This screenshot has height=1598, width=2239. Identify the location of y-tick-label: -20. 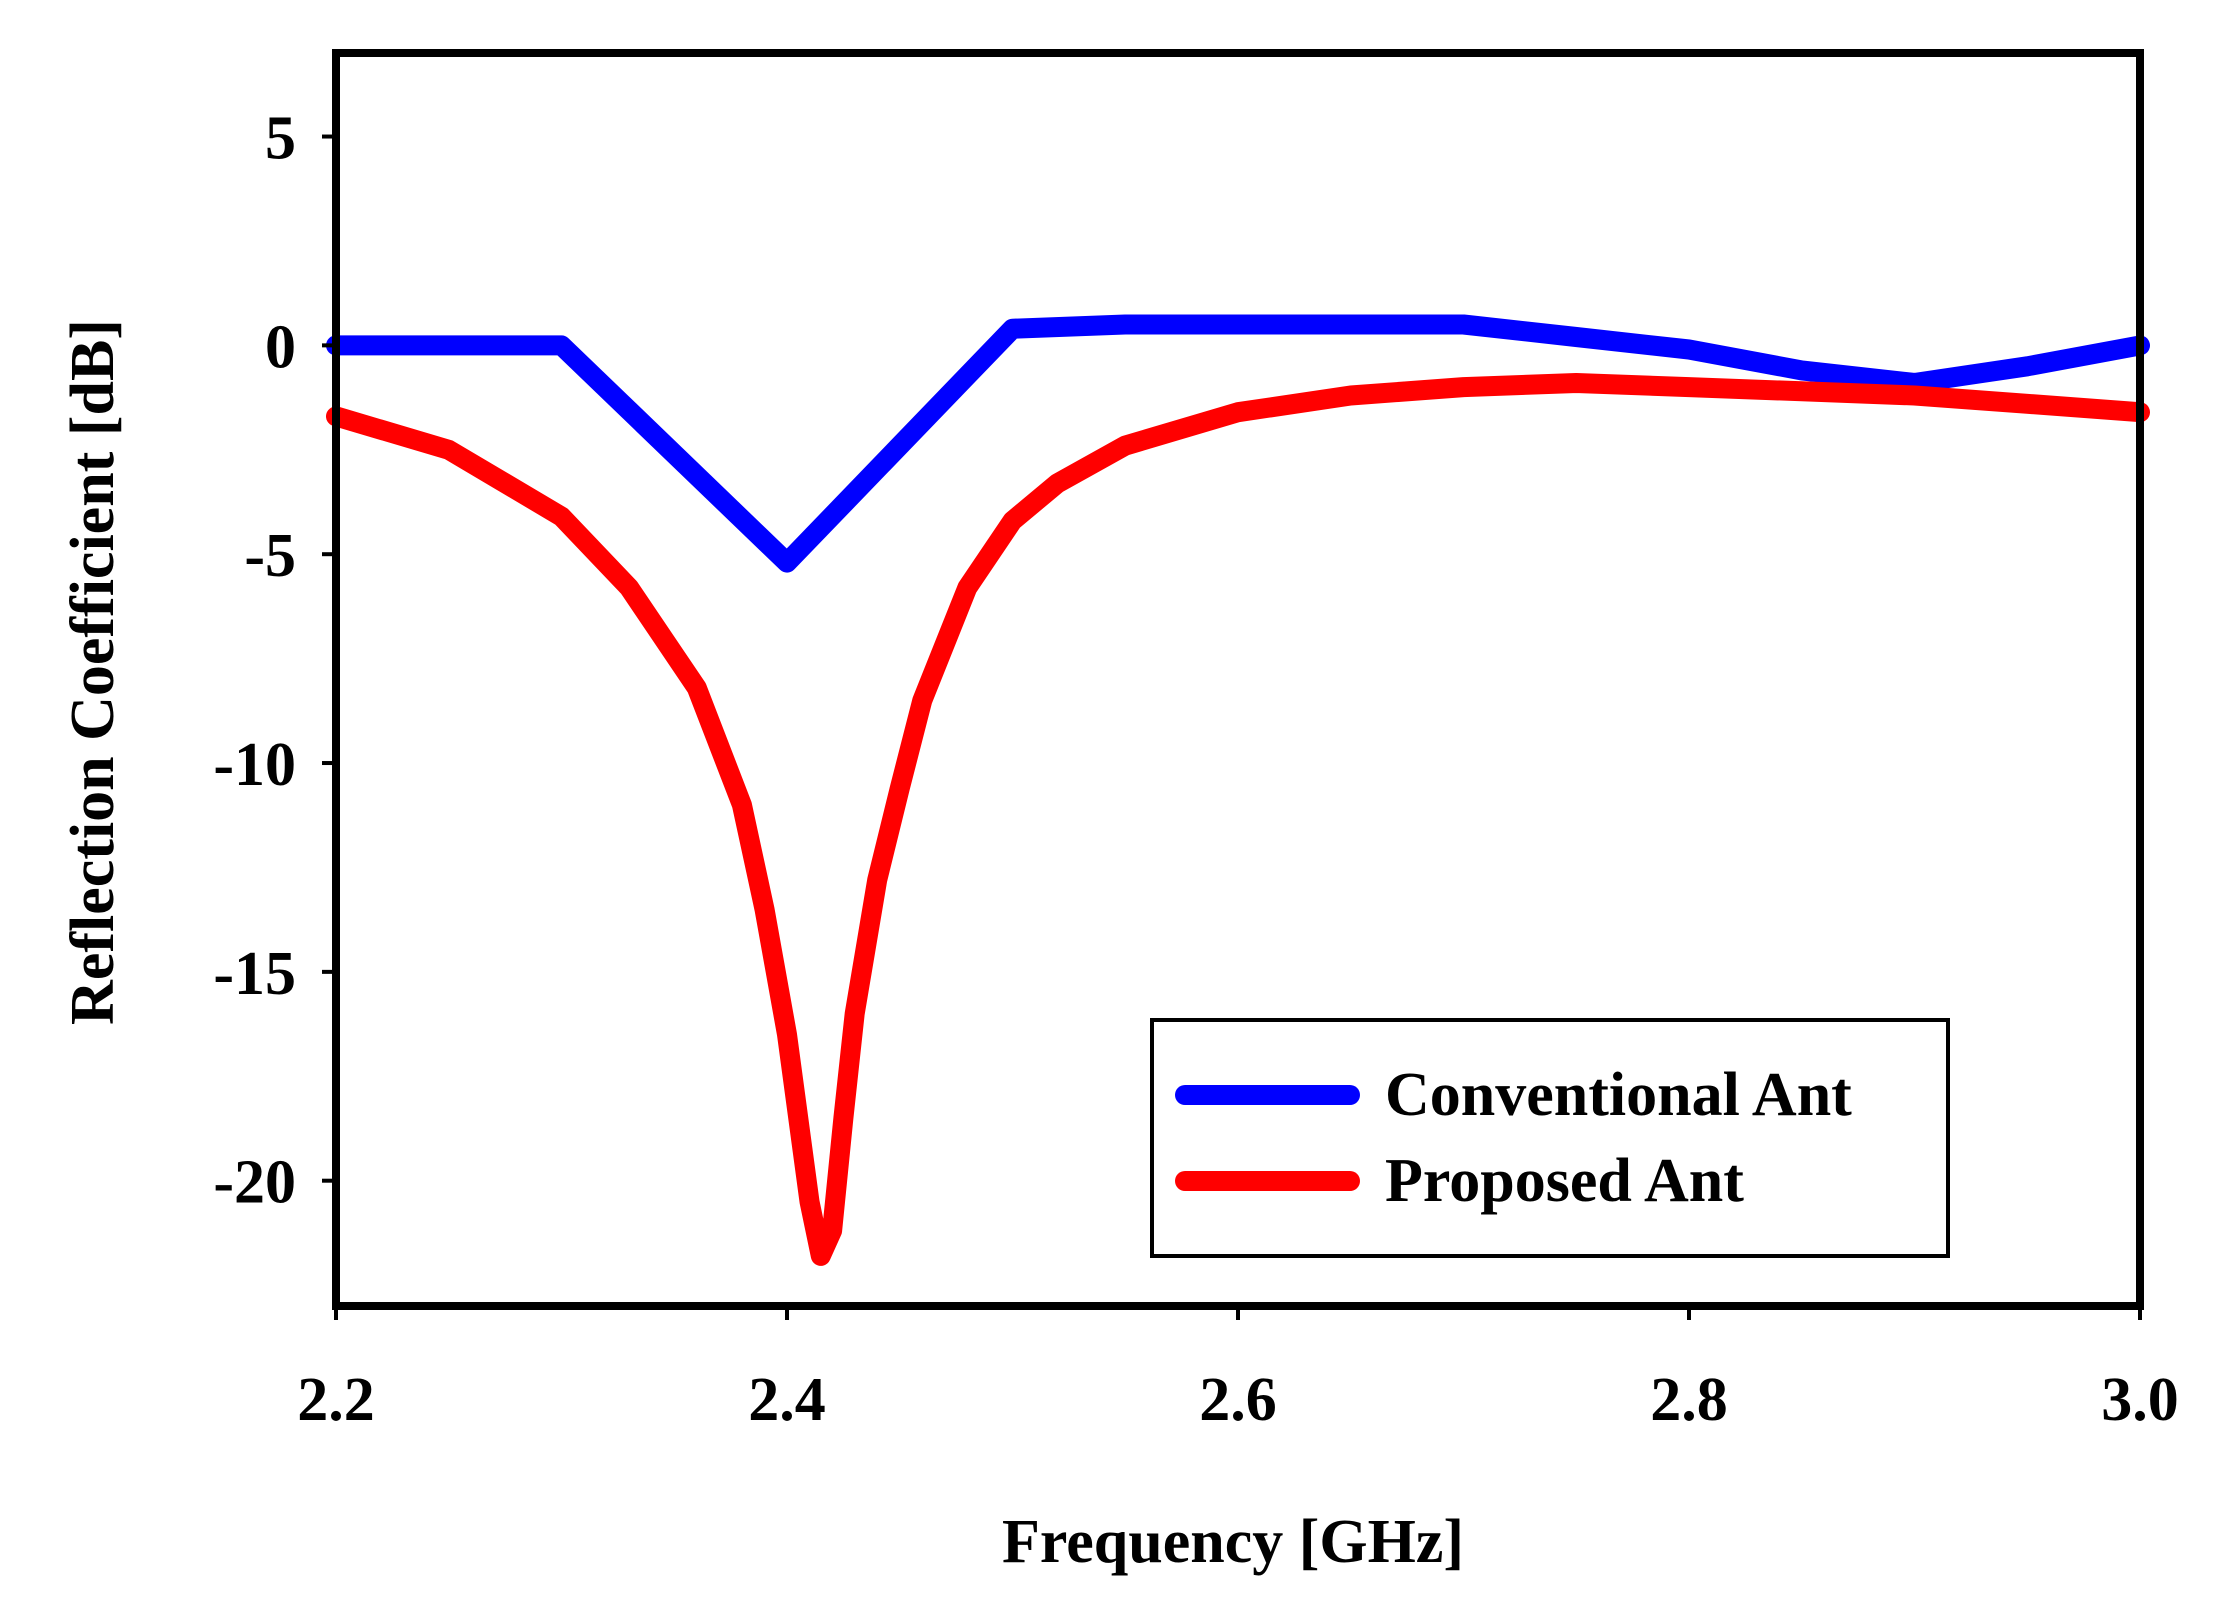
(254, 1183).